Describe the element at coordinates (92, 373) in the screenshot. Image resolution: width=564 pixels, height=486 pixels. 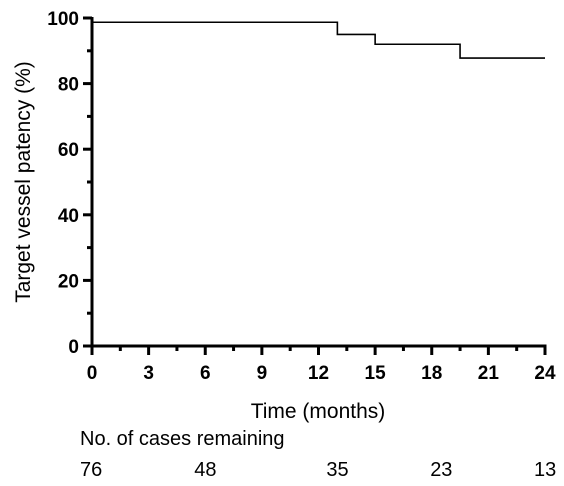
I see `x-tick-label: 0` at that location.